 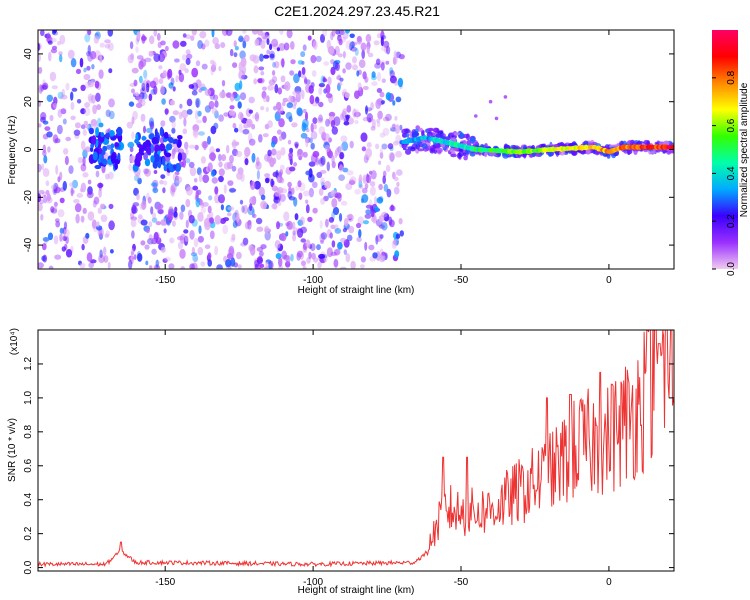 I want to click on spectrogram-y-tick-label: -20, so click(x=28, y=197).